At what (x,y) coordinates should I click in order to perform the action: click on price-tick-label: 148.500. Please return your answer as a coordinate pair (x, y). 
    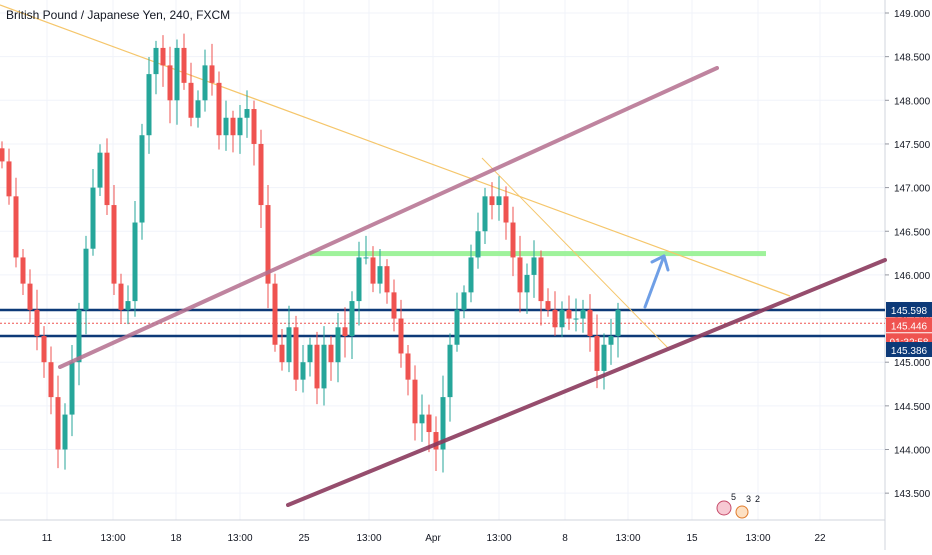
    Looking at the image, I should click on (912, 58).